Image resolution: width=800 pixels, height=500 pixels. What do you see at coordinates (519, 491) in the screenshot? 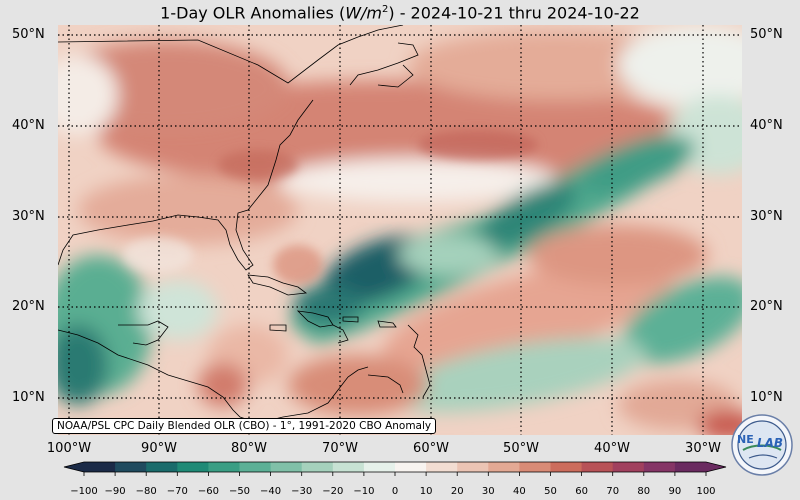
I see `colorbar-tick-label: 40` at bounding box center [519, 491].